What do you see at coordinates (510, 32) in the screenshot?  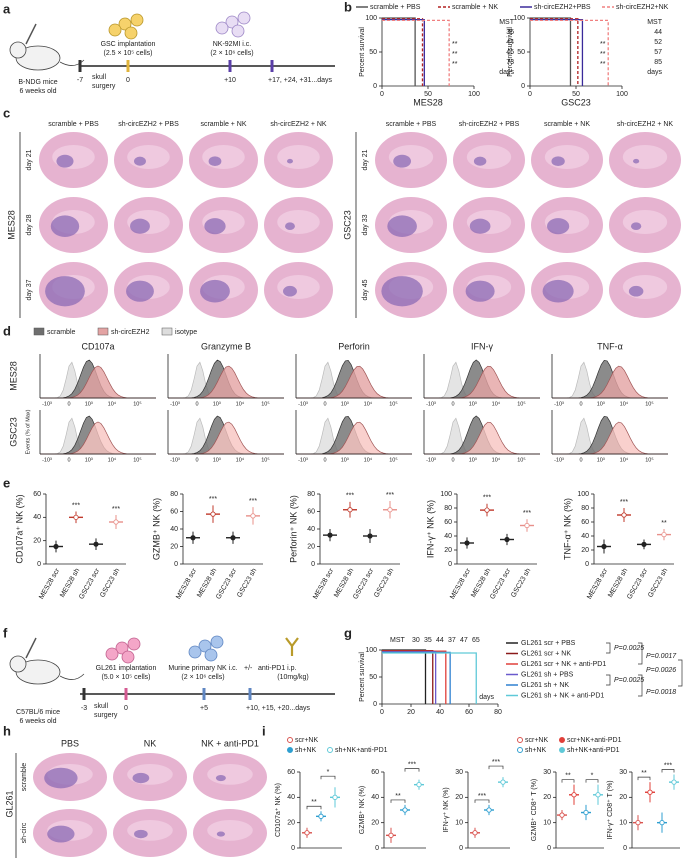 I see `mst-value: 36` at bounding box center [510, 32].